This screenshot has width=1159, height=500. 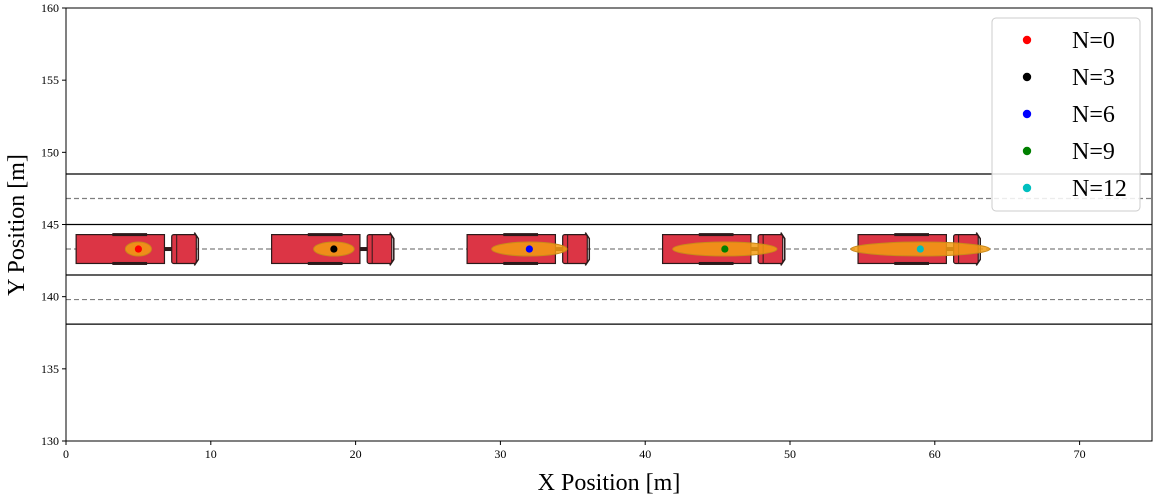 What do you see at coordinates (50, 80) in the screenshot?
I see `y-tick-label: 155` at bounding box center [50, 80].